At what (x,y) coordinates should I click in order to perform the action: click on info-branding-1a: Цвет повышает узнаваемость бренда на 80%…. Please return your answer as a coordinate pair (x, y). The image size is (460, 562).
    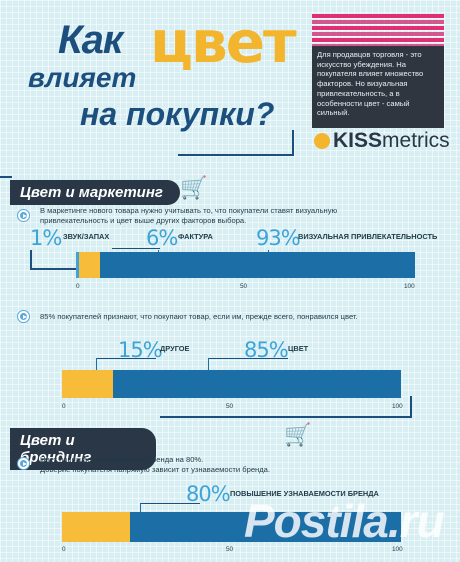
    Looking at the image, I should click on (122, 459).